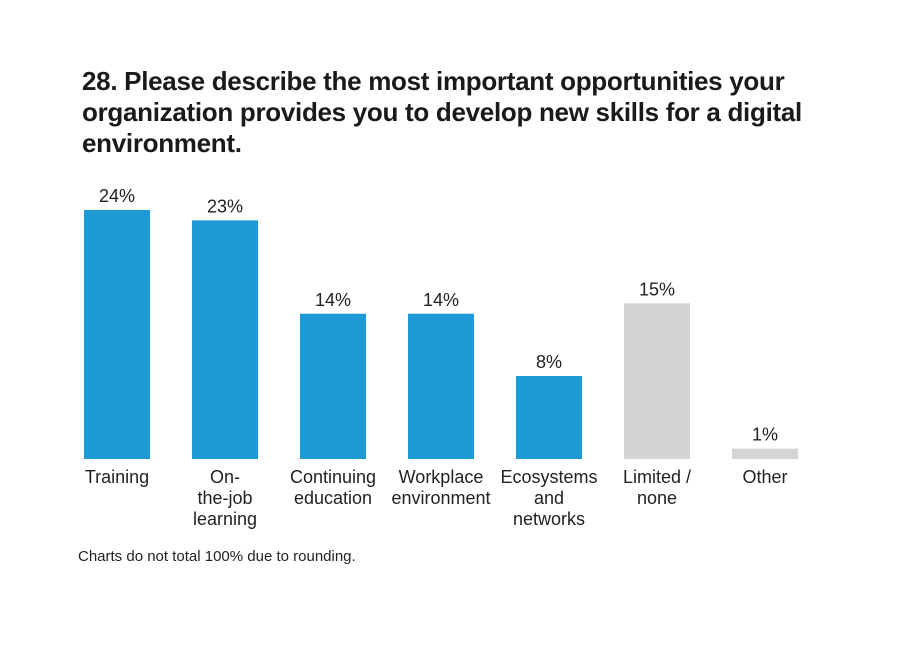 Image resolution: width=900 pixels, height=651 pixels. I want to click on category-label: Continuing, so click(333, 477).